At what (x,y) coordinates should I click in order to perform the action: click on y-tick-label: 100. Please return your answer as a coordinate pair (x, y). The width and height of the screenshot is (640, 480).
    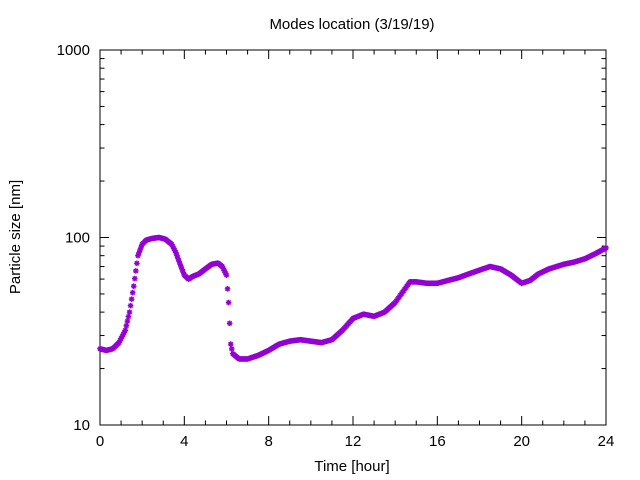
    Looking at the image, I should click on (77, 238).